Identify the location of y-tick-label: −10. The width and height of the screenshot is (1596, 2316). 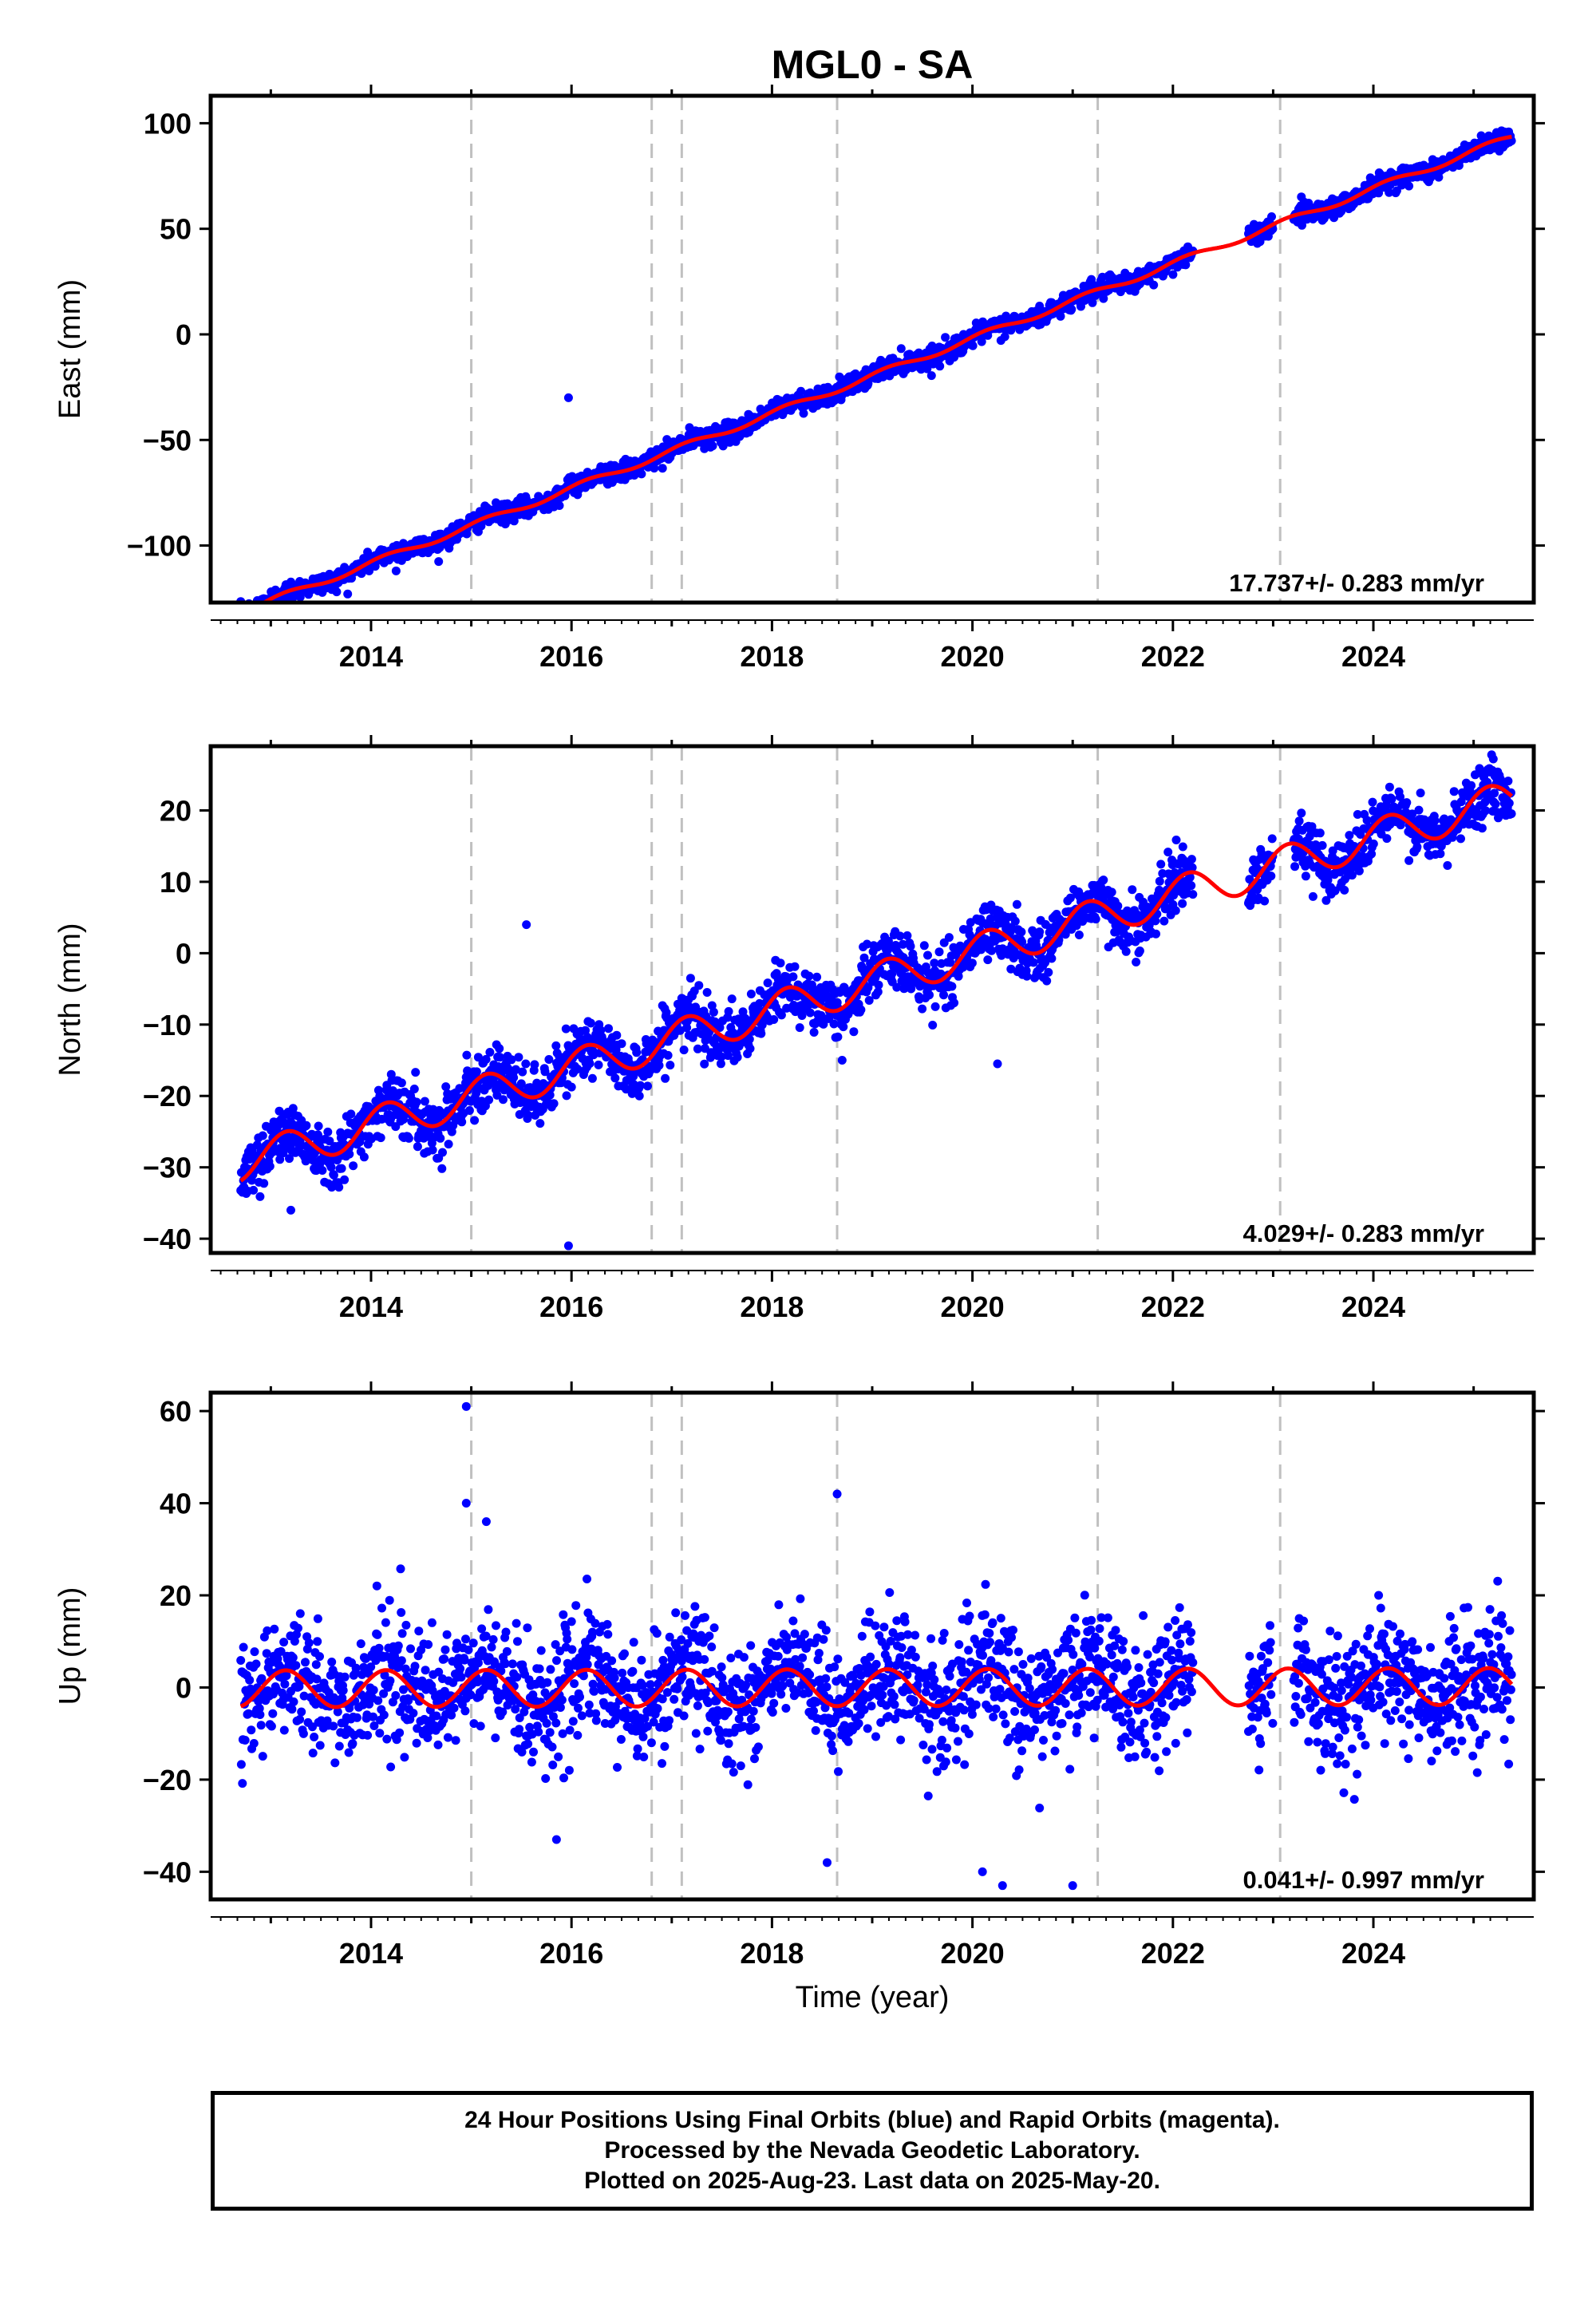
(167, 1025).